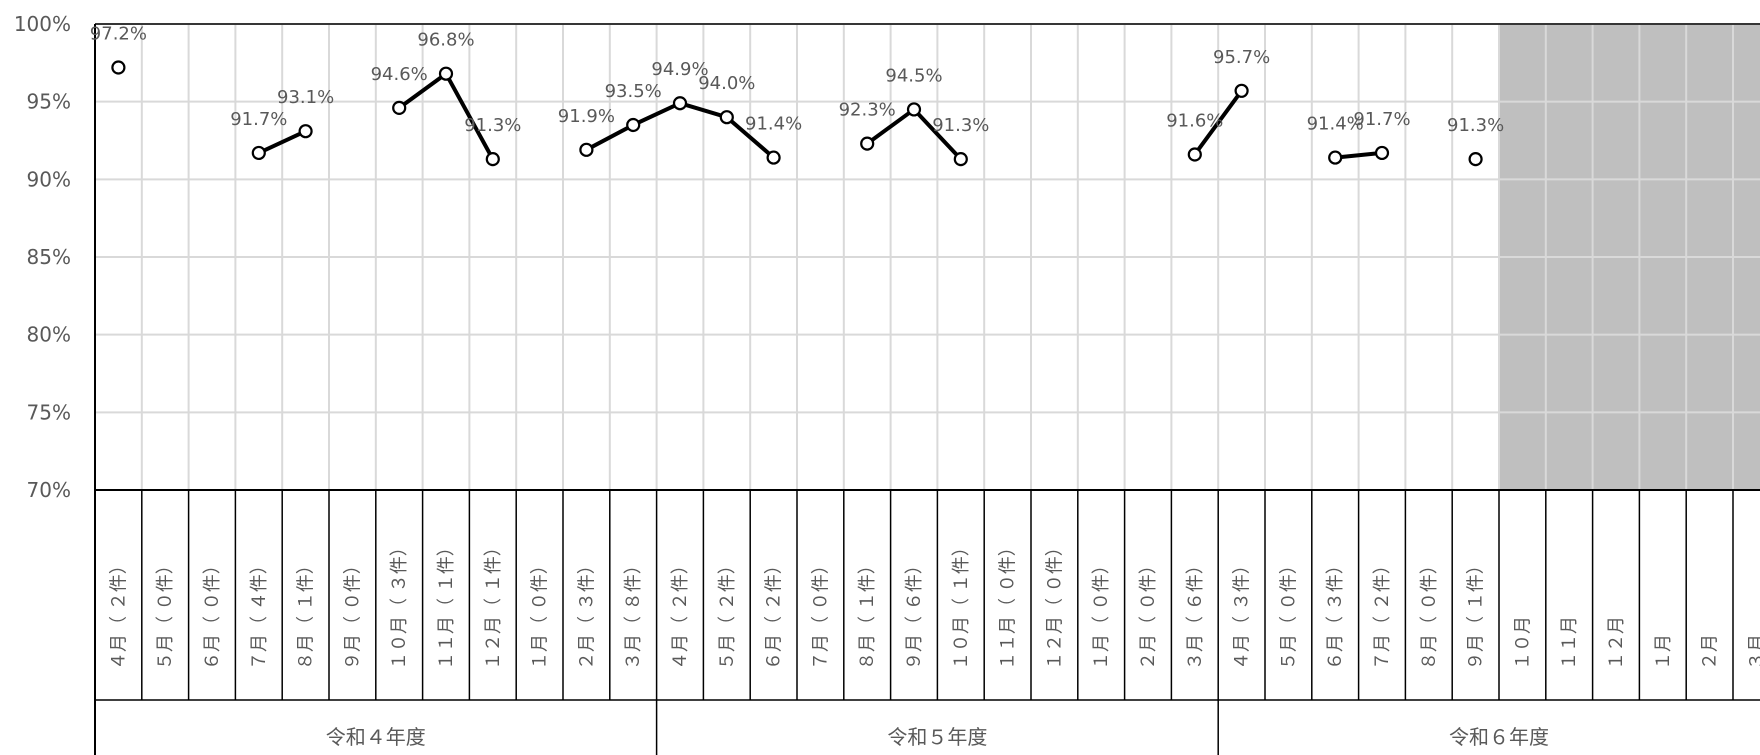 The height and width of the screenshot is (755, 1760). Describe the element at coordinates (118, 33) in the screenshot. I see `data-label: 97.2%` at that location.